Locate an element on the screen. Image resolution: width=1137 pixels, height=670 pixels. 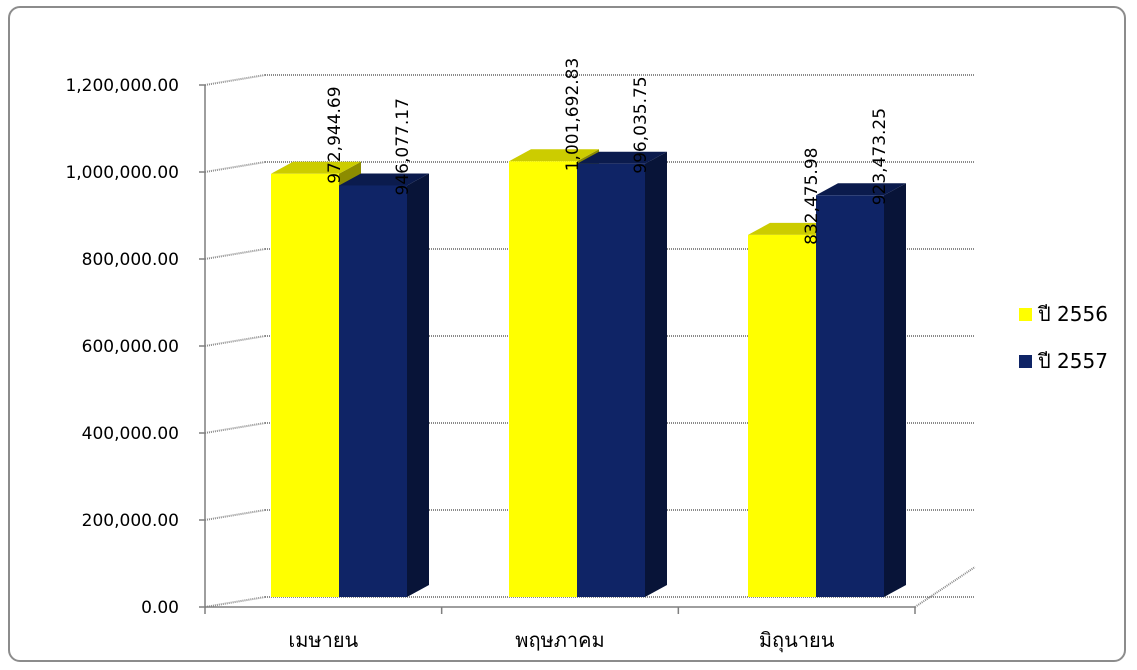
y-tick-label: 800,000.00 is located at coordinates (130, 260).